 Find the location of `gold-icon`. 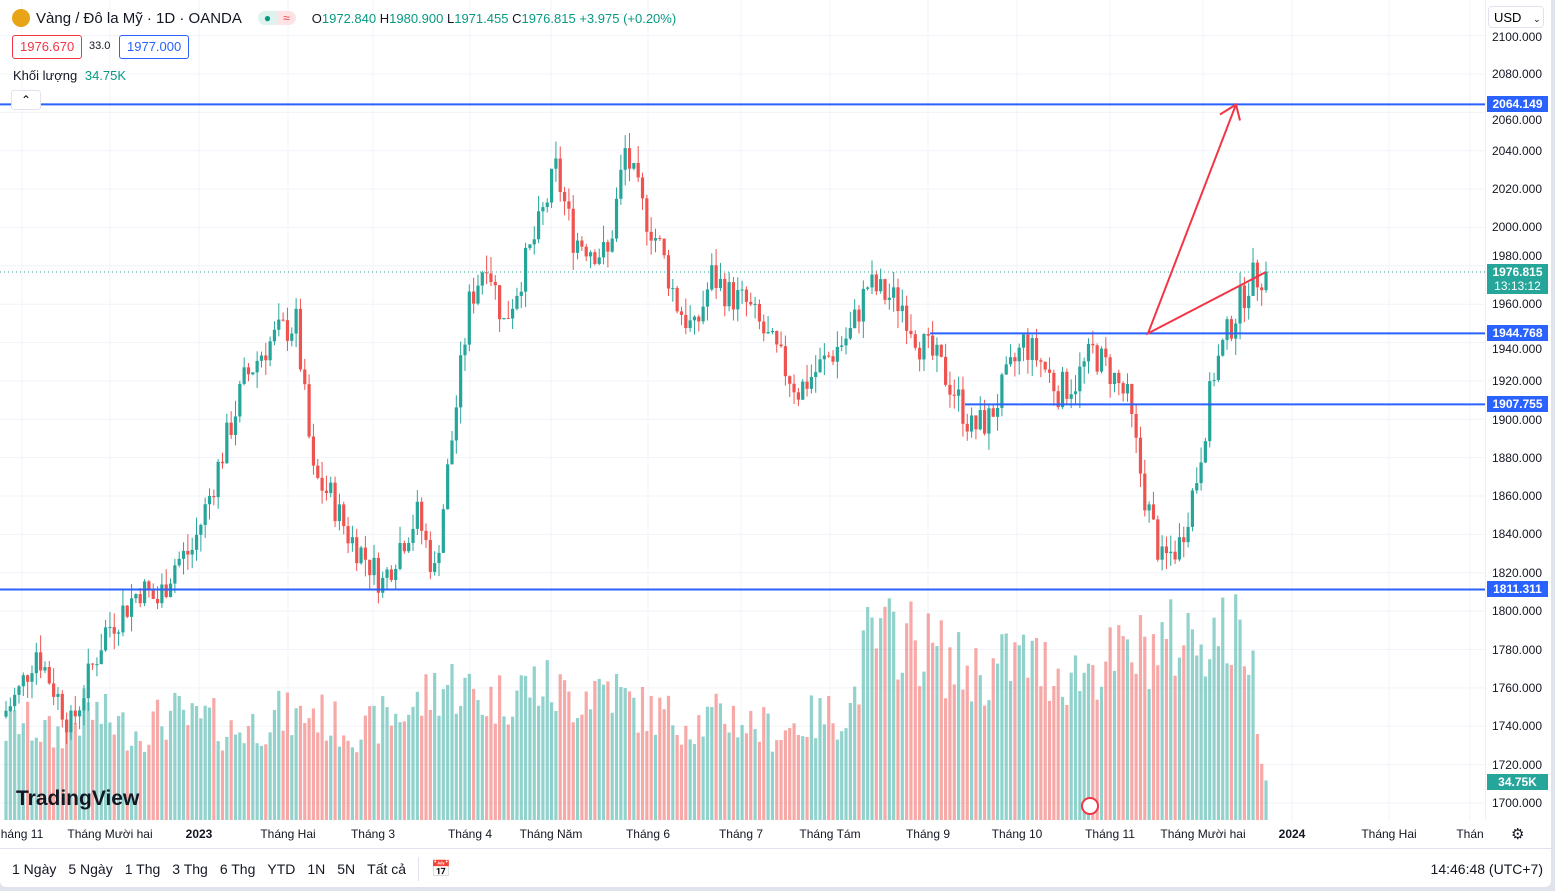

gold-icon is located at coordinates (21, 18).